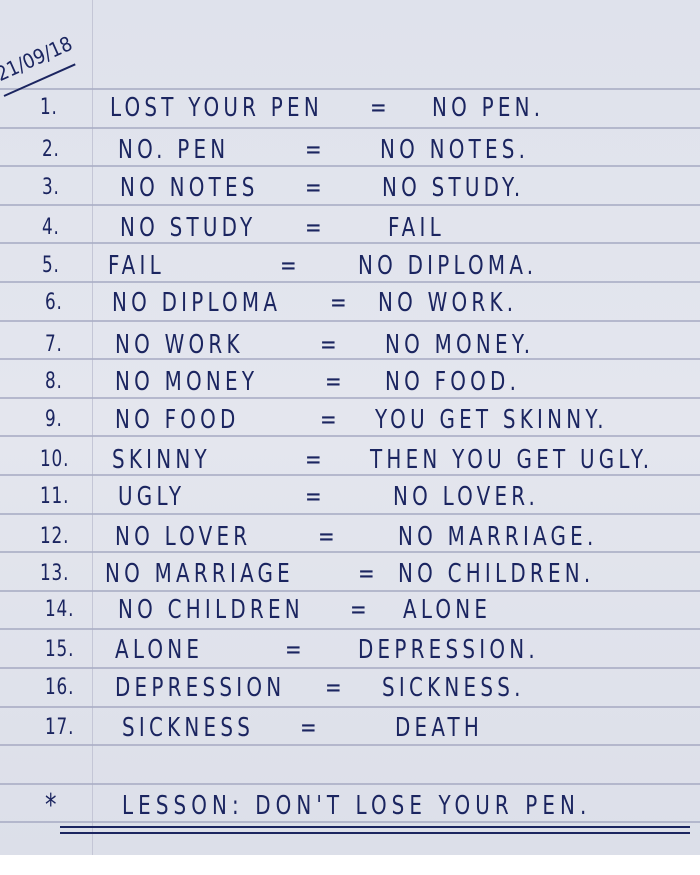 The image size is (700, 875). I want to click on item-effect: NO NOTES., so click(455, 150).